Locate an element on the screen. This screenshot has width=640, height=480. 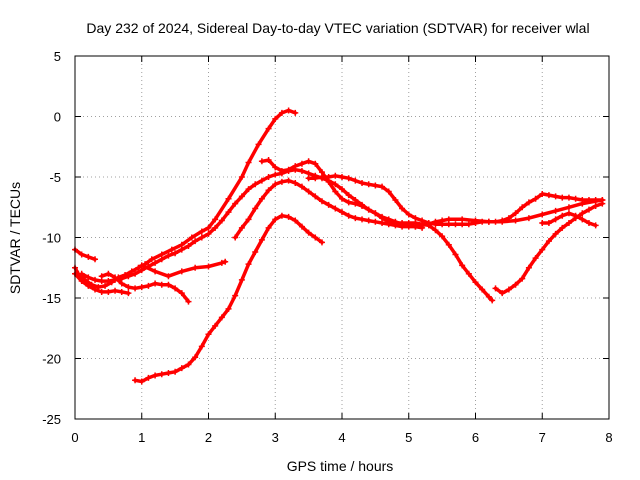
y-tick-label: -25 is located at coordinates (51, 419).